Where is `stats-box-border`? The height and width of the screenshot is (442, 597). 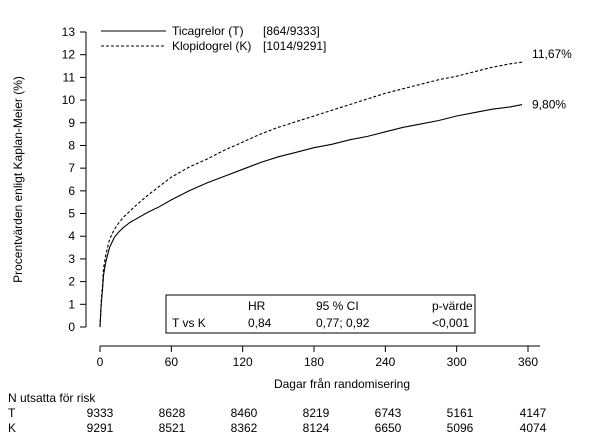
stats-box-border is located at coordinates (320, 314).